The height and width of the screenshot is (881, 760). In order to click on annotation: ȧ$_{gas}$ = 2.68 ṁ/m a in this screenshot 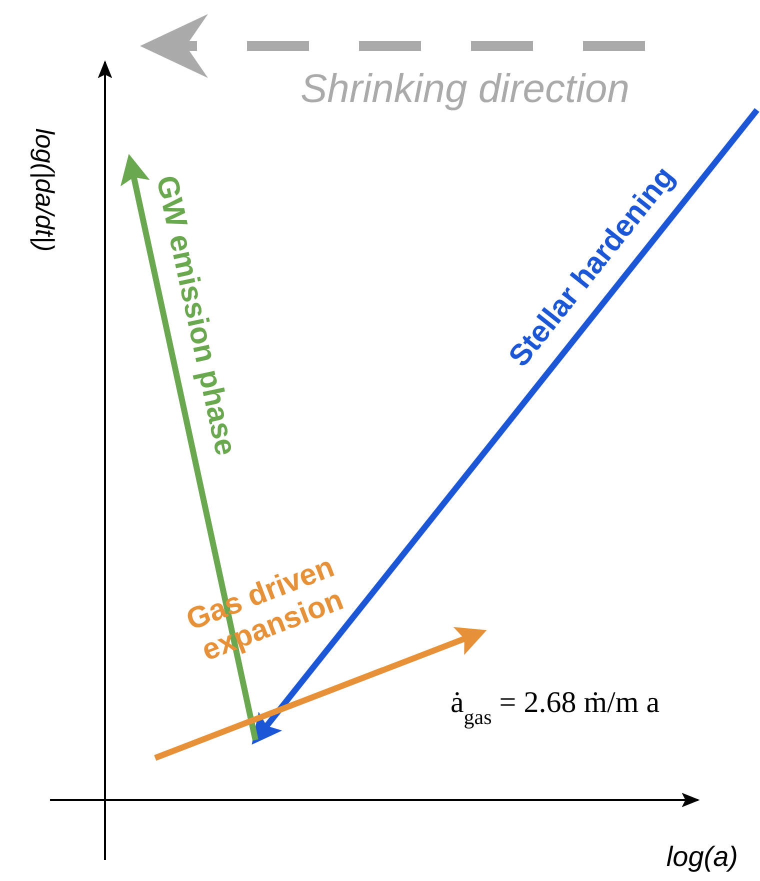, I will do `click(555, 707)`.